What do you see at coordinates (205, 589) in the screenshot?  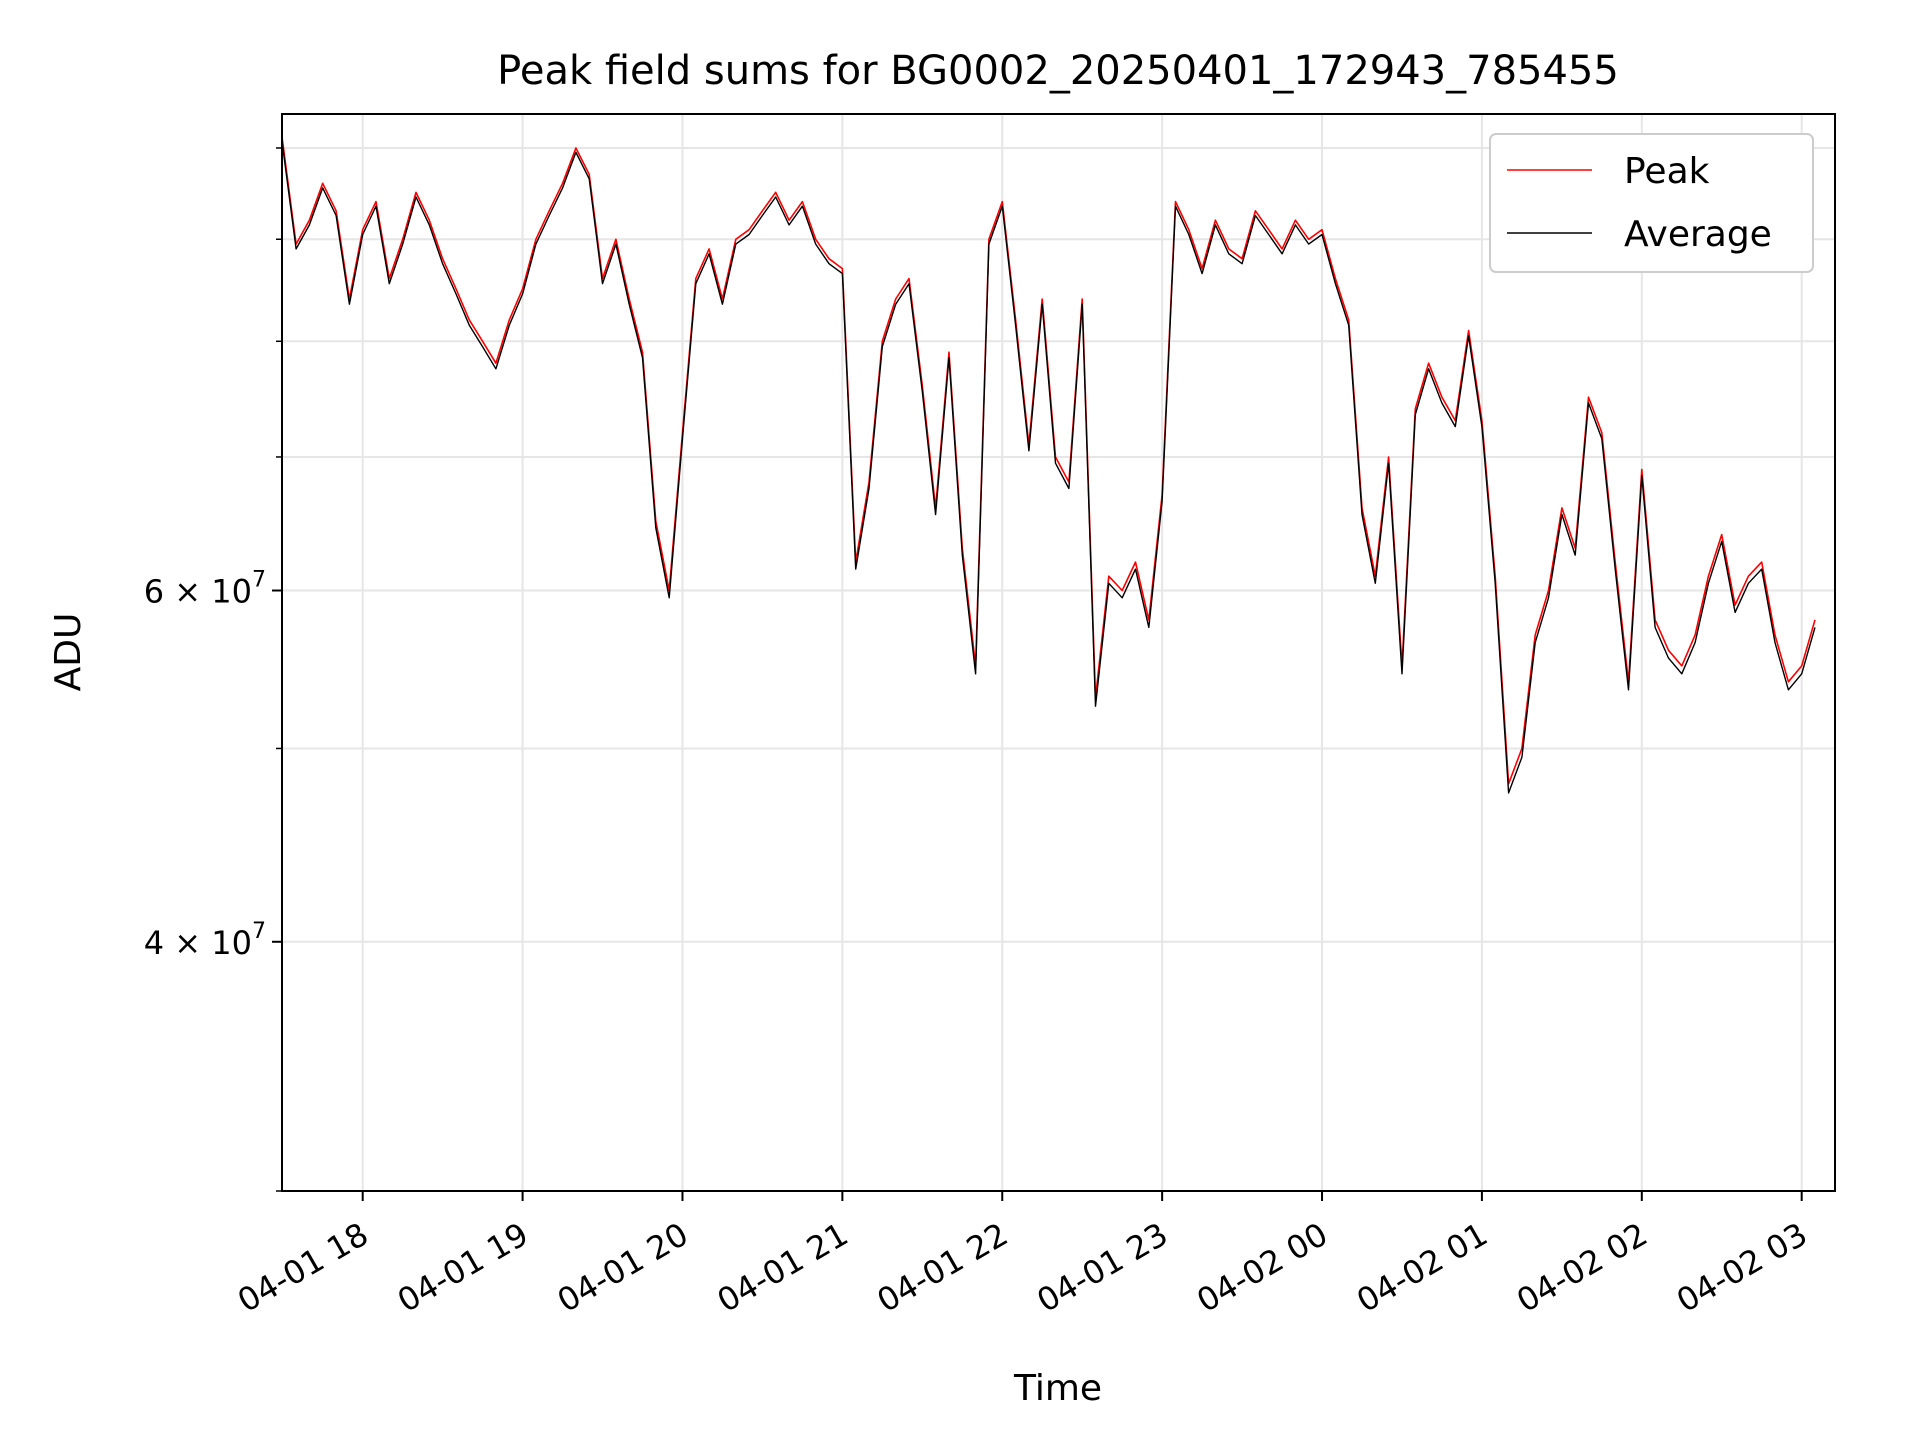 I see `y-tick-label: 6 × 107` at bounding box center [205, 589].